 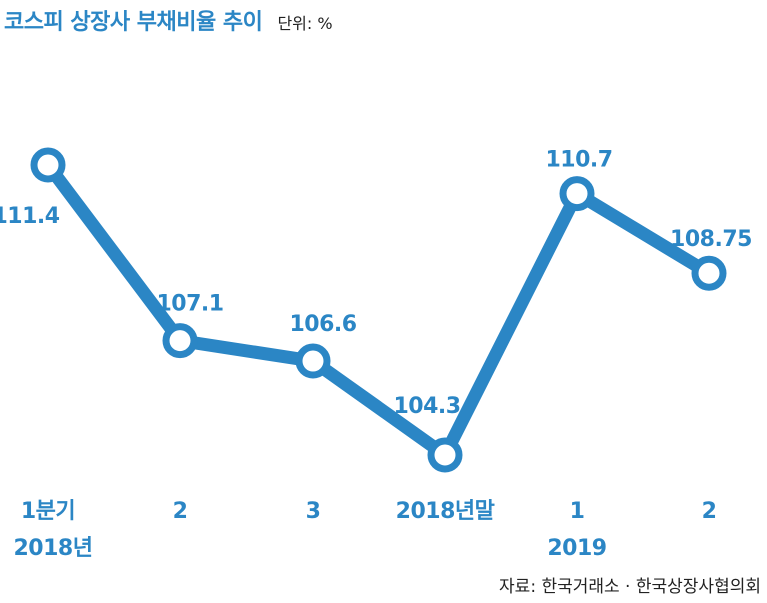 I want to click on x-year-label-5: 2019, so click(x=576, y=548).